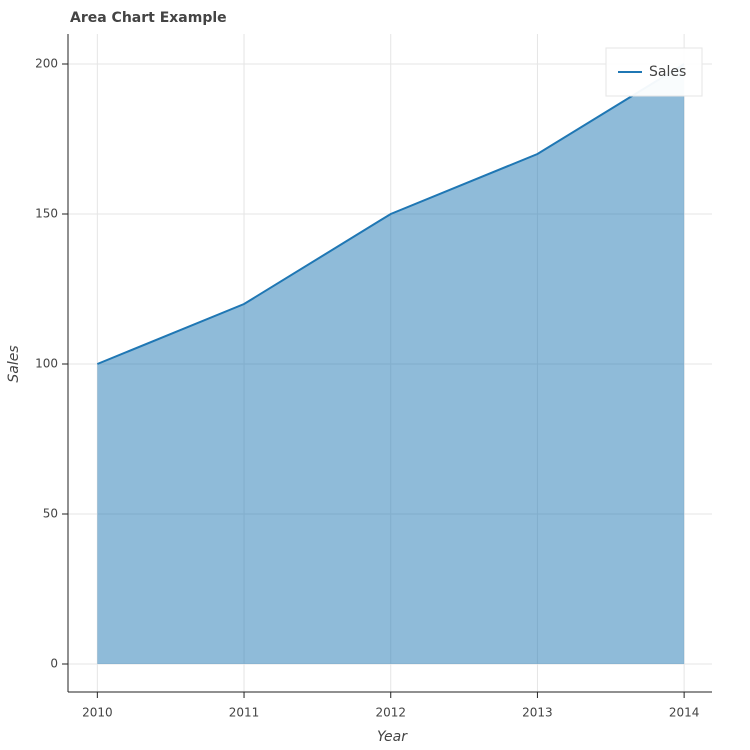 This screenshot has width=750, height=750. I want to click on legend: Sales, so click(654, 72).